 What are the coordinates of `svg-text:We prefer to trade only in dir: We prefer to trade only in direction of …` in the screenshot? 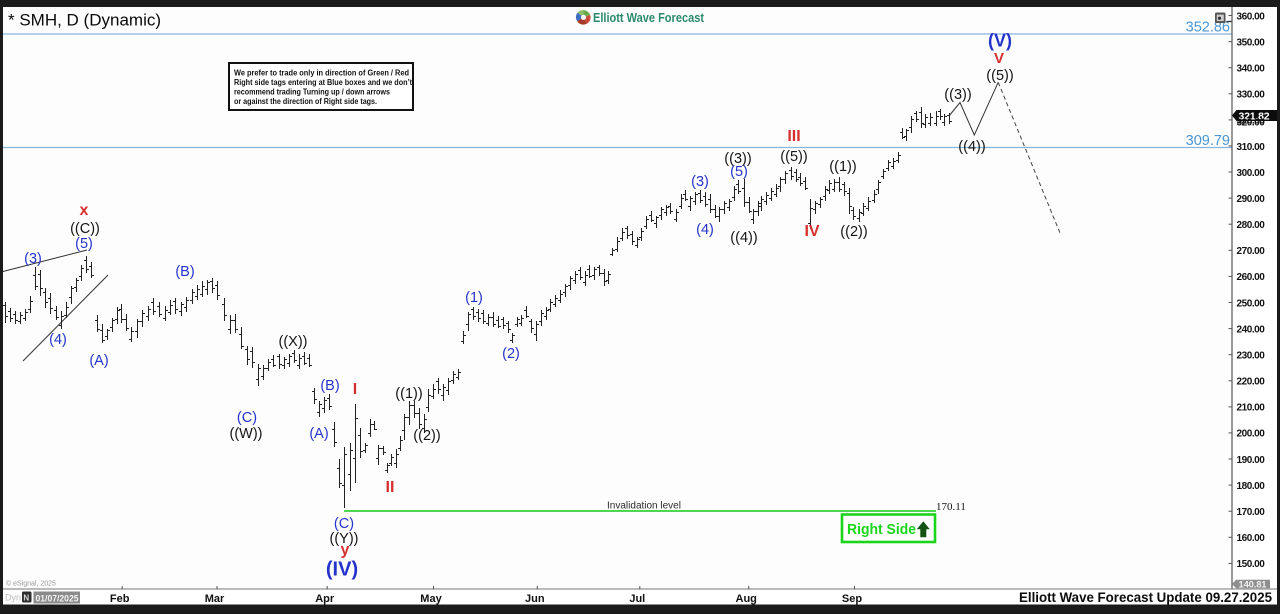 It's located at (321, 73).